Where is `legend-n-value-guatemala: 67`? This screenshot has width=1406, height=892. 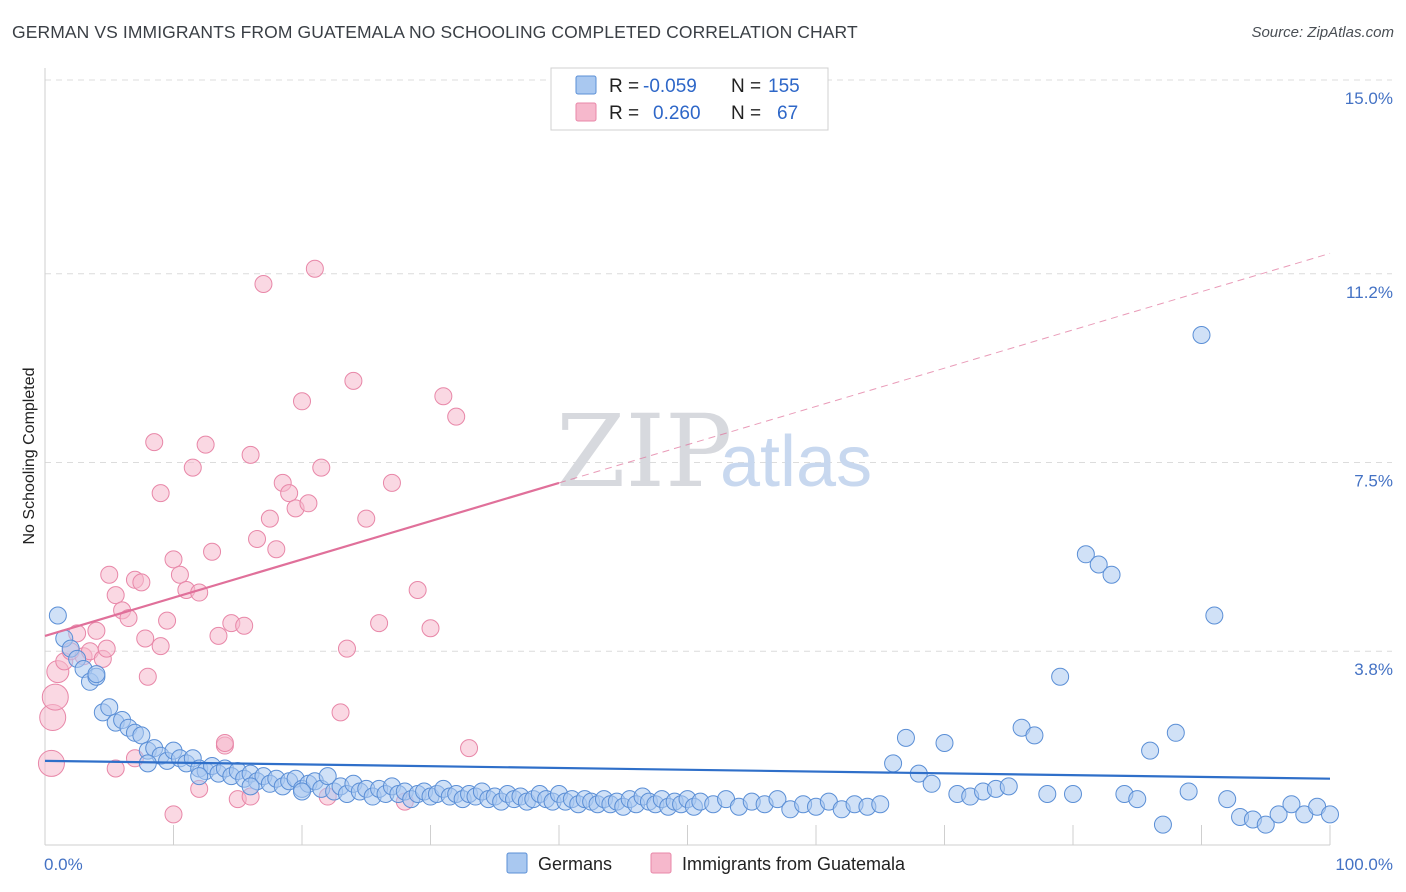 legend-n-value-guatemala: 67 is located at coordinates (787, 113).